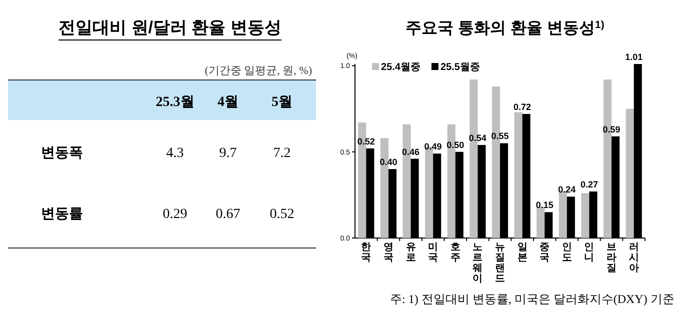 The width and height of the screenshot is (680, 330). What do you see at coordinates (400, 67) in the screenshot?
I see `legend-label: 25.4월중` at bounding box center [400, 67].